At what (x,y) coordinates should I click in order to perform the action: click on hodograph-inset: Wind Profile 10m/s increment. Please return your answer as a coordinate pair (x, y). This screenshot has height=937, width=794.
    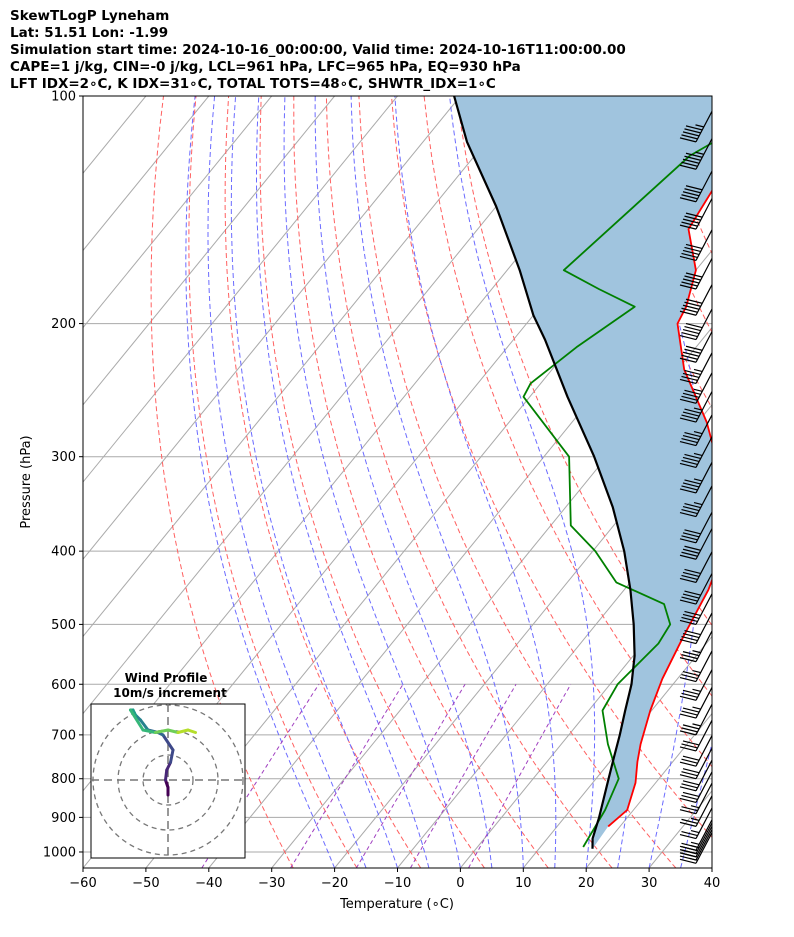
    Looking at the image, I should click on (168, 765).